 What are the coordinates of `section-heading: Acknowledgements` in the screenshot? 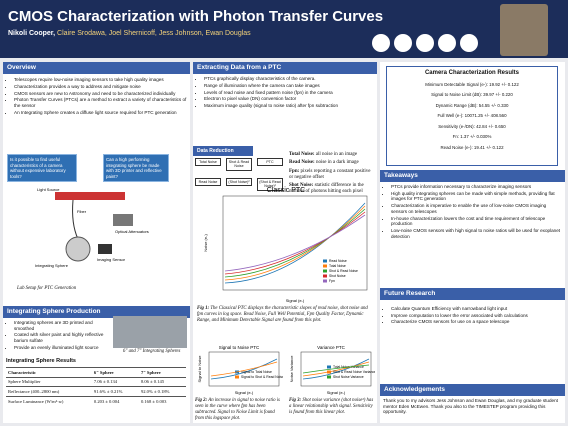 It's located at (472, 390).